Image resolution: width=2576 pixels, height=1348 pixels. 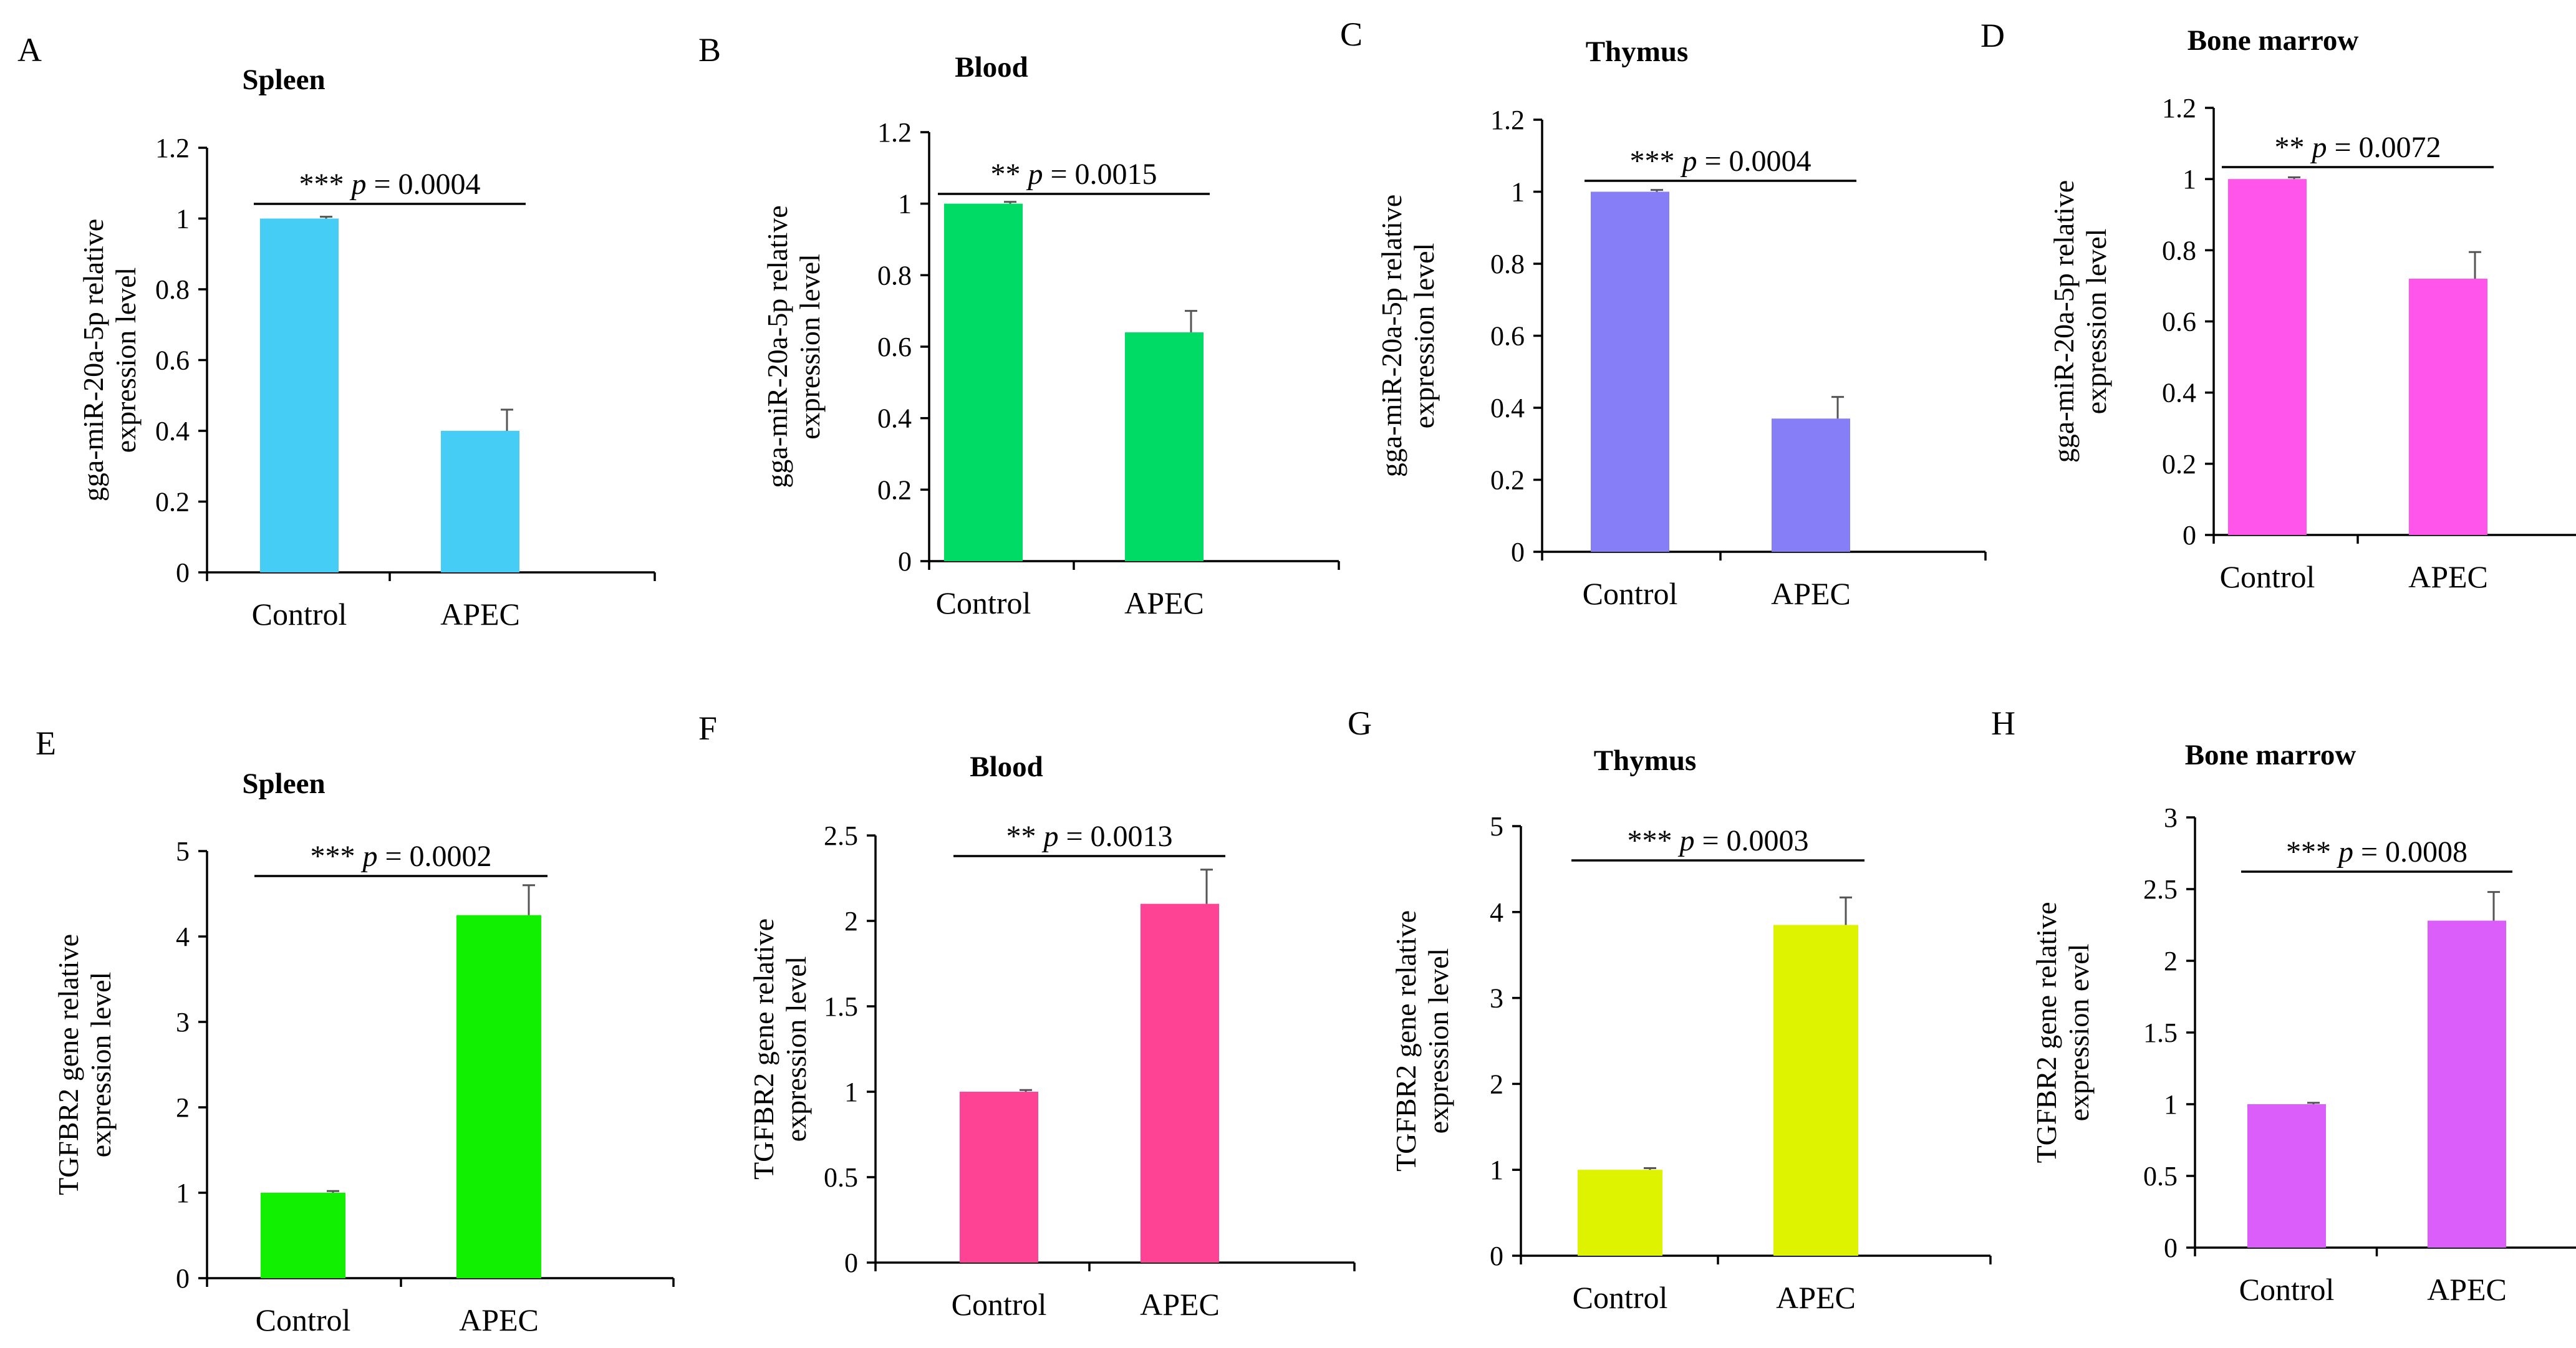 What do you see at coordinates (2160, 1176) in the screenshot?
I see `y-tick-label: 0.5` at bounding box center [2160, 1176].